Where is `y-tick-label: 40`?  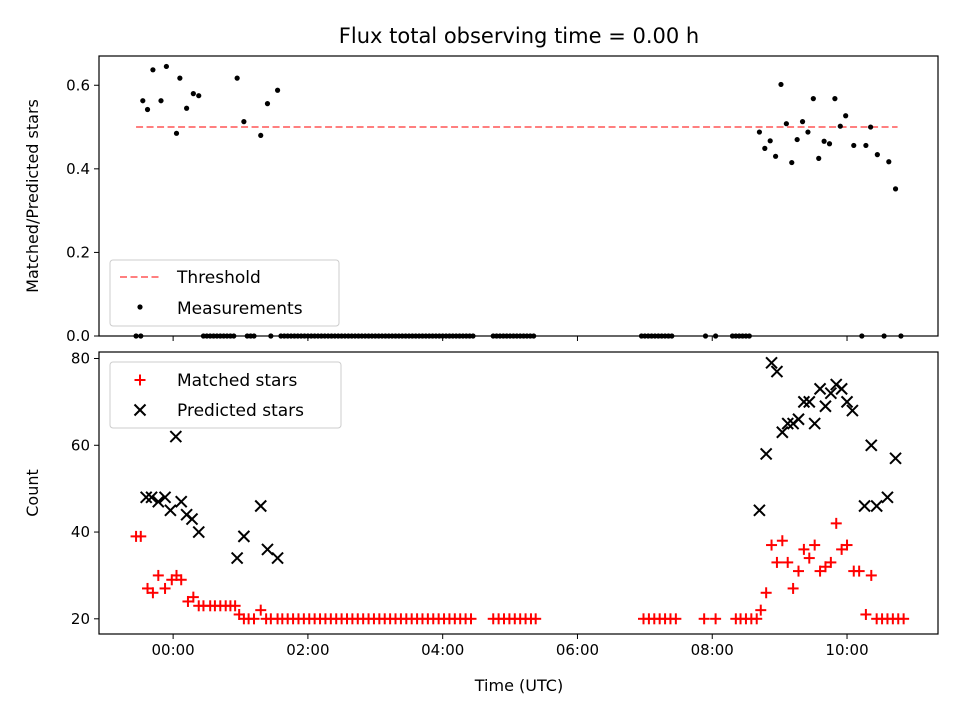 y-tick-label: 40 is located at coordinates (80, 532).